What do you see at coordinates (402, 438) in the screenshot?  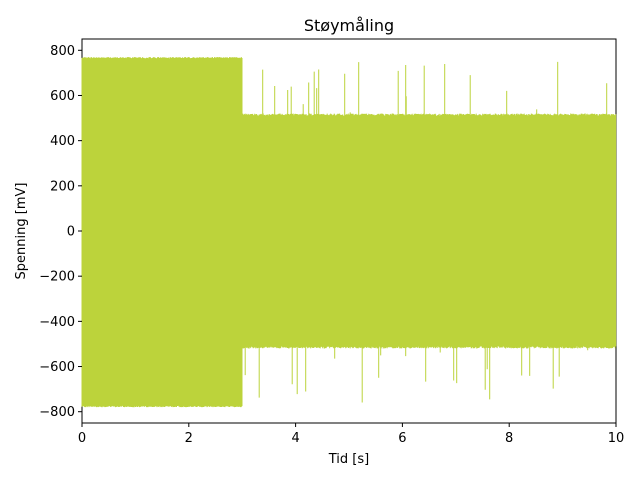 I see `x-tick-label: 6` at bounding box center [402, 438].